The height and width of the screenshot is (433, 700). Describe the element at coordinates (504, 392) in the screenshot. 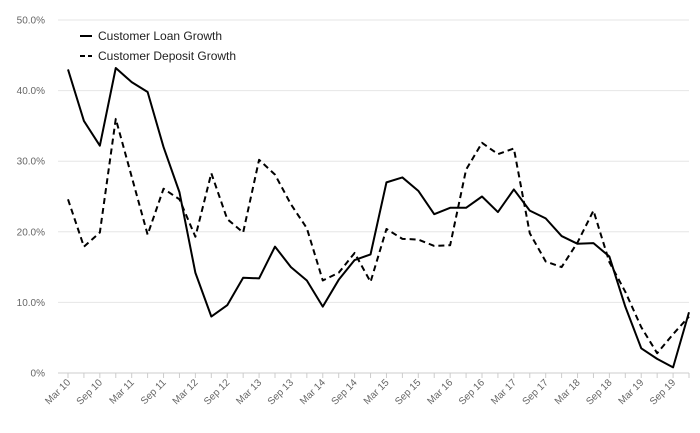

I see `x-tick-label-14: Mar 17` at that location.